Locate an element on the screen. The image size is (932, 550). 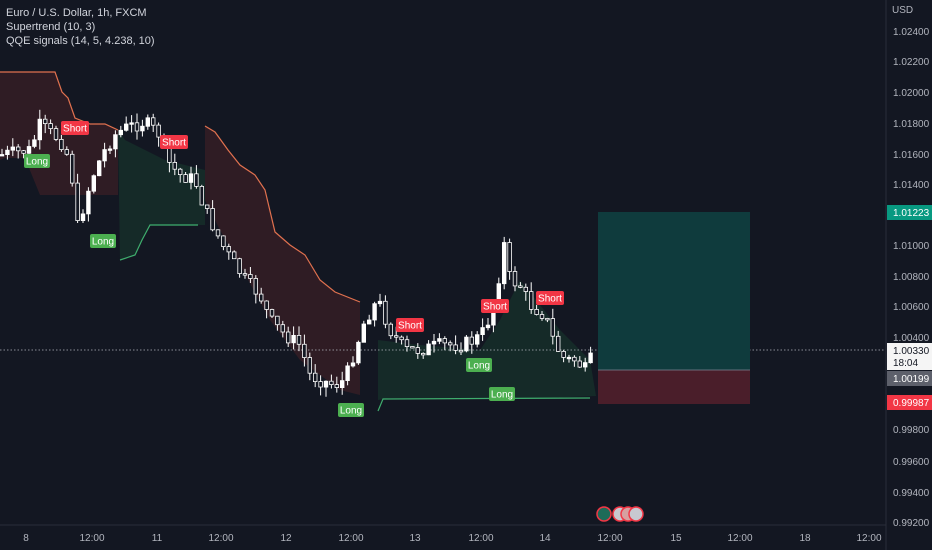
indicator-supertrend: Supertrend (10, 3) is located at coordinates (51, 27).